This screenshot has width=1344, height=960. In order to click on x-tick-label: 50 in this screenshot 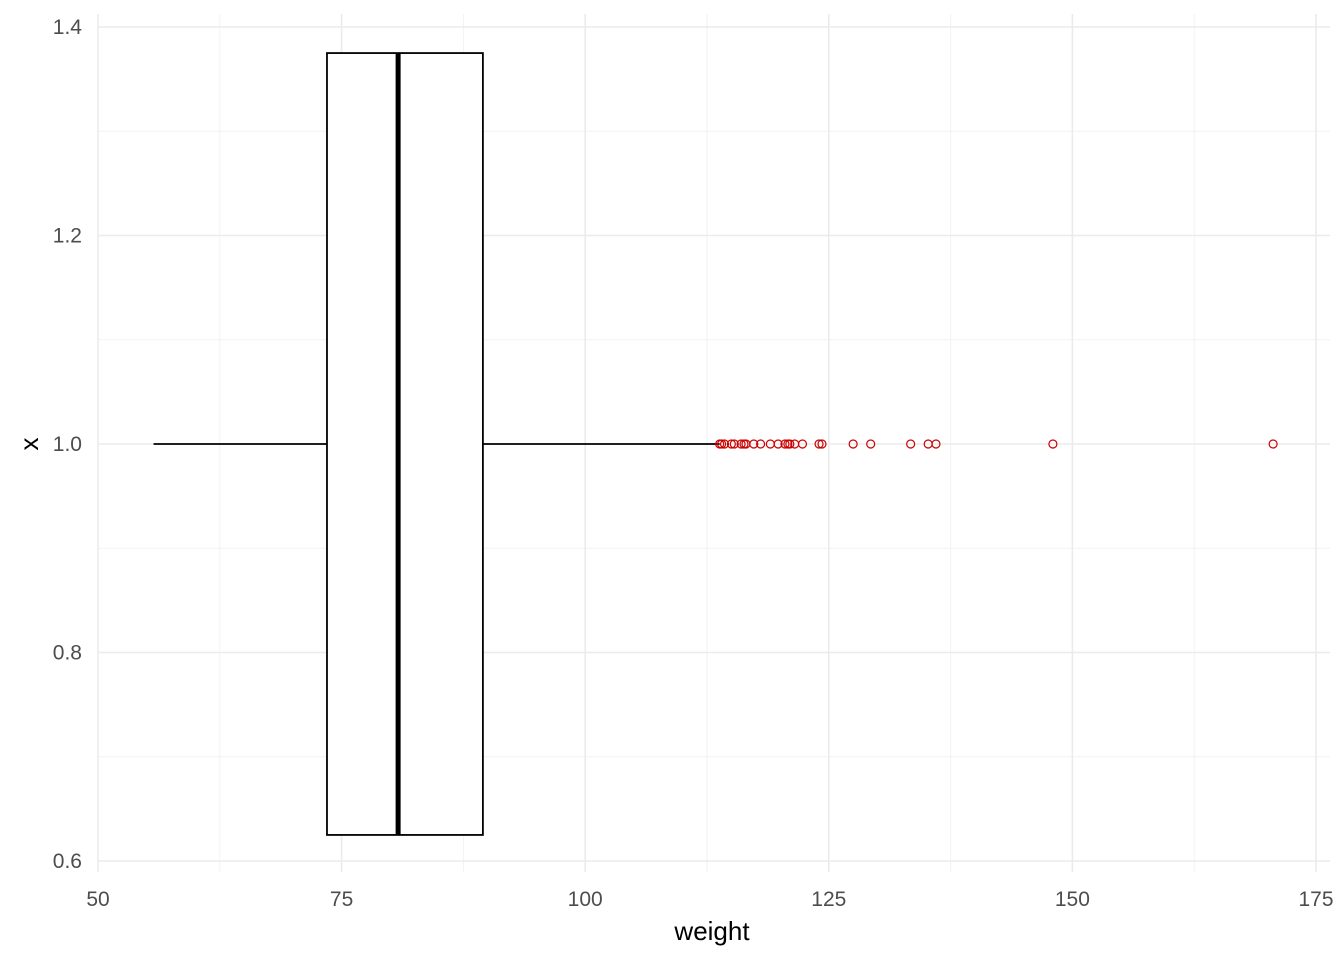, I will do `click(97, 899)`.